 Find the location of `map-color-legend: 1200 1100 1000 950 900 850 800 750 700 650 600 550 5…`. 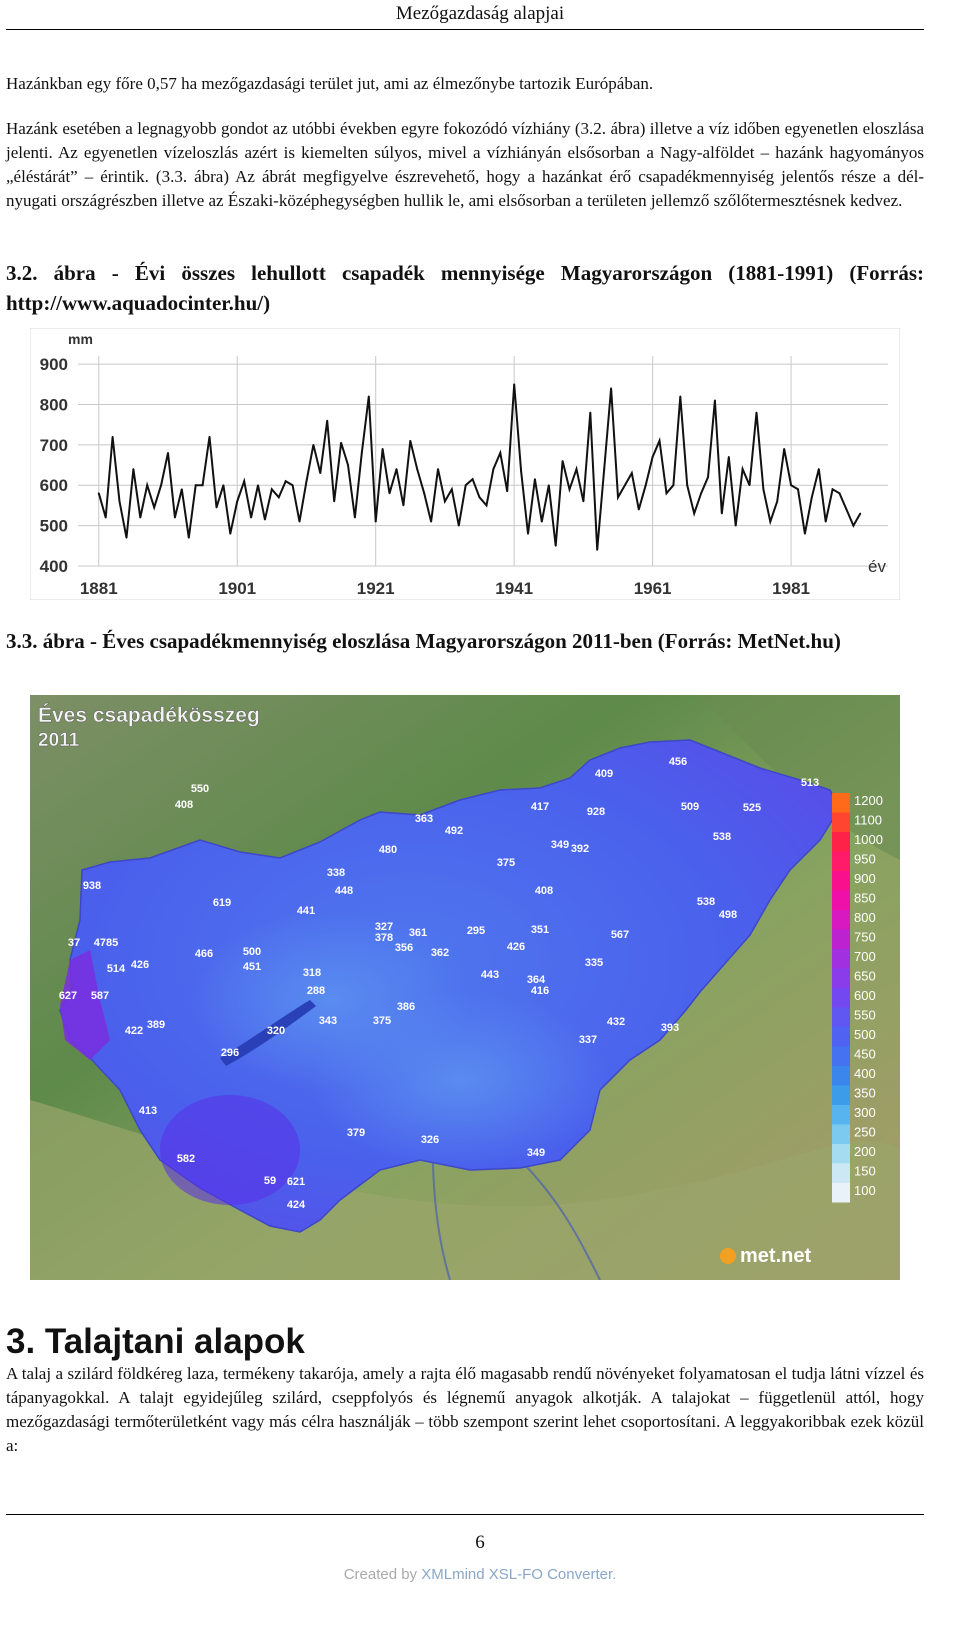

map-color-legend: 1200 1100 1000 950 900 850 800 750 700 650 600 550 5… is located at coordinates (857, 998).